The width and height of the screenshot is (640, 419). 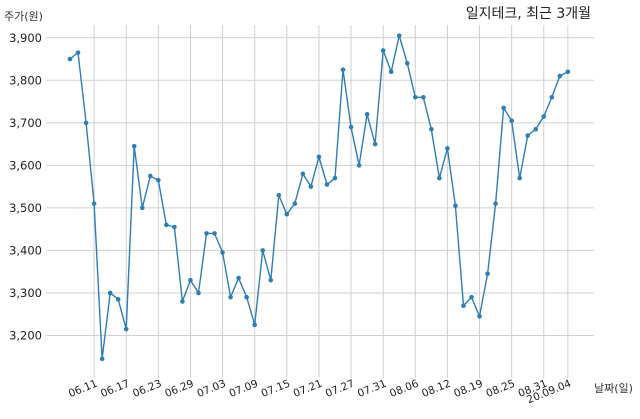 I want to click on x-tick-label: 06.17, so click(x=115, y=389).